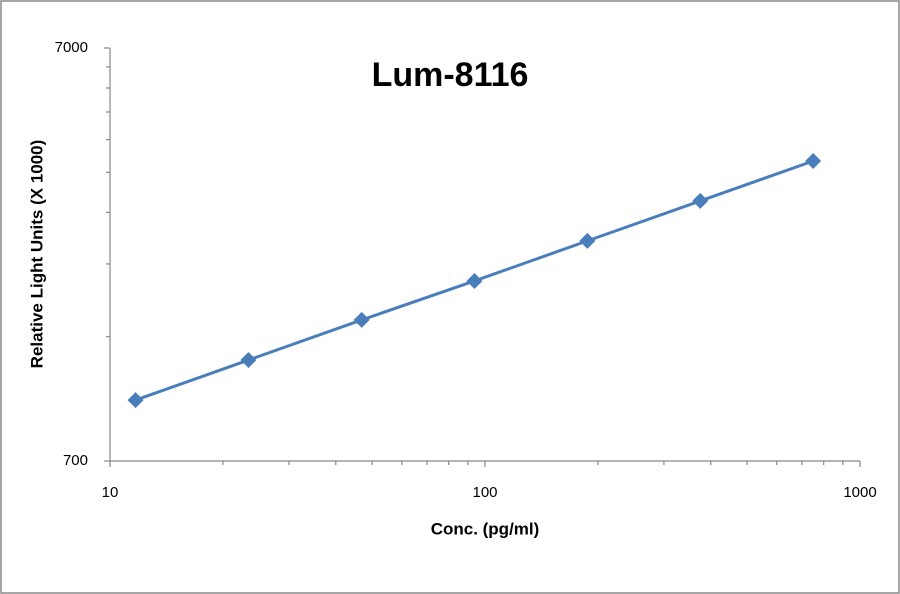  I want to click on x-axis-label: Conc. (pg/ml), so click(485, 528).